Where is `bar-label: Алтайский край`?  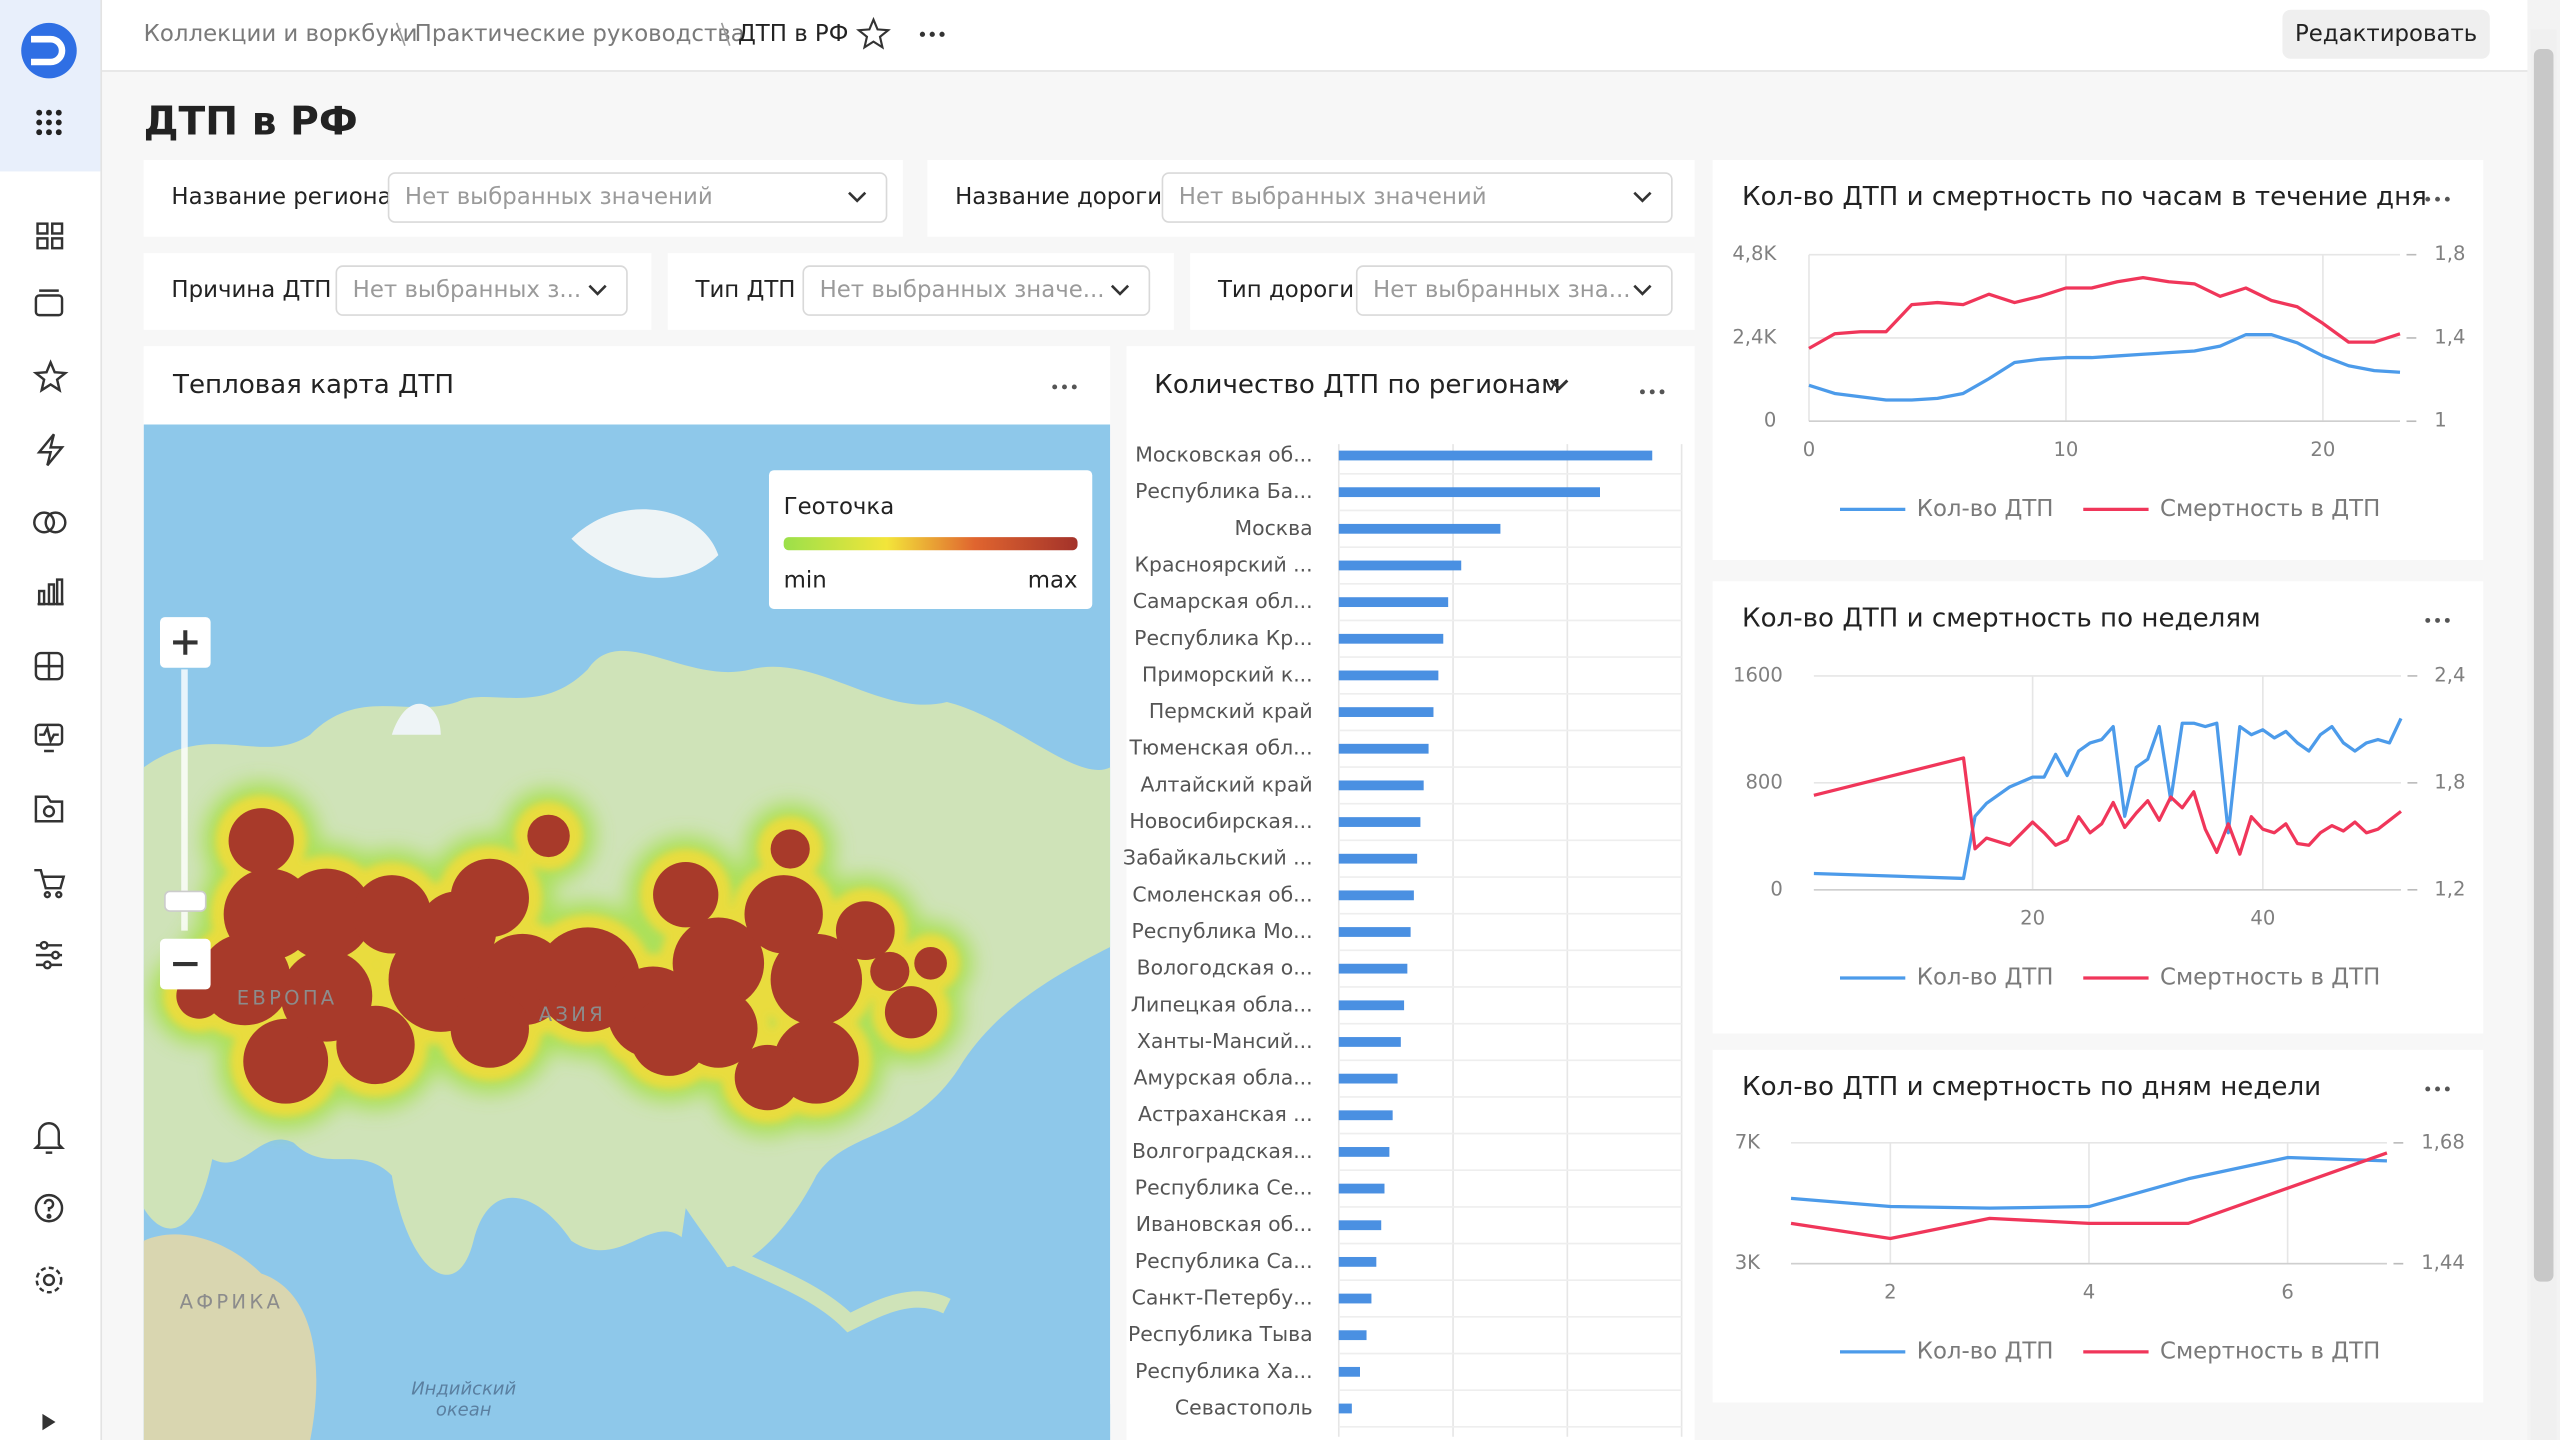
bar-label: Алтайский край is located at coordinates (1227, 784).